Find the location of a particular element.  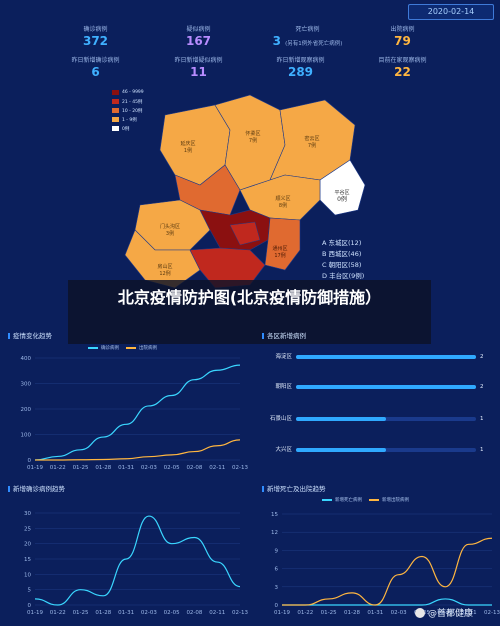

map-legend: 46 - 9999 21 - 45例 10 - 20例 1 - 9例 0例 is located at coordinates (134, 113).